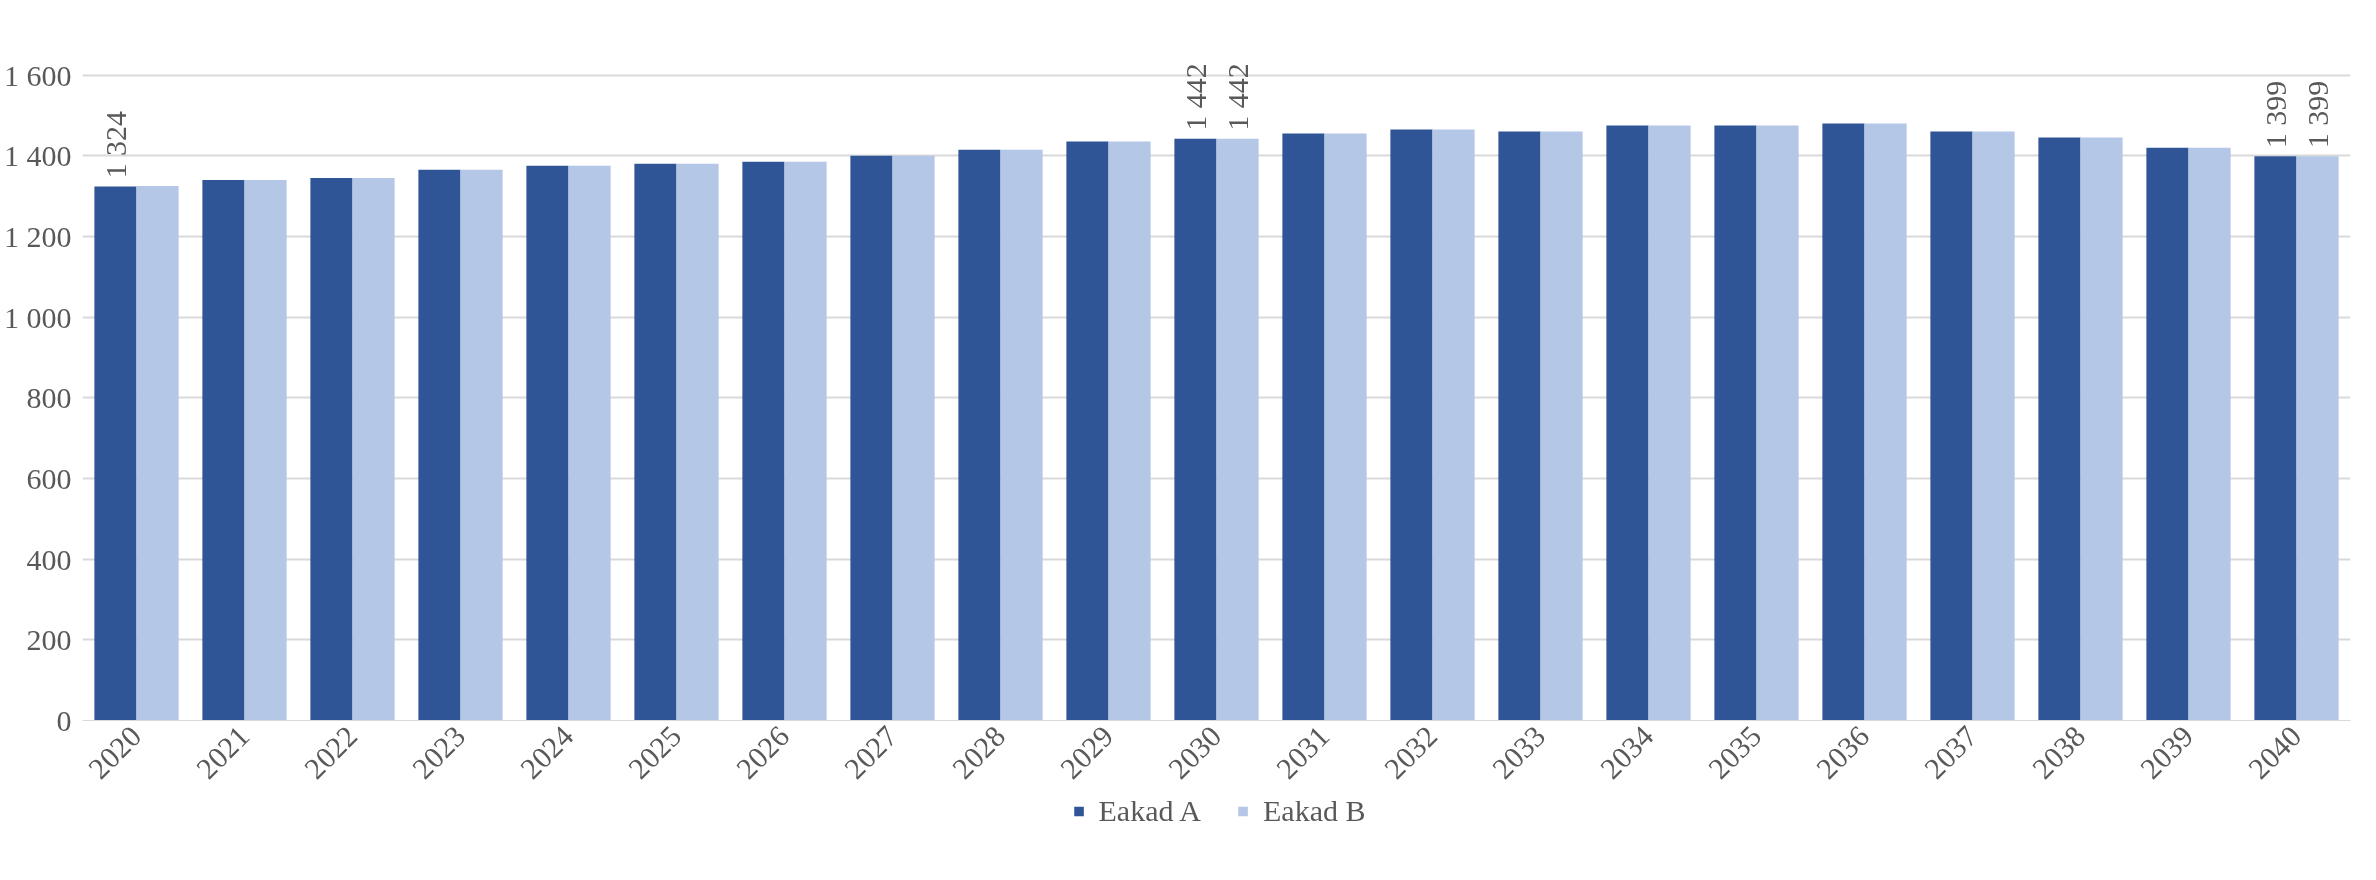  I want to click on y-tick-label: 600, so click(49, 478).